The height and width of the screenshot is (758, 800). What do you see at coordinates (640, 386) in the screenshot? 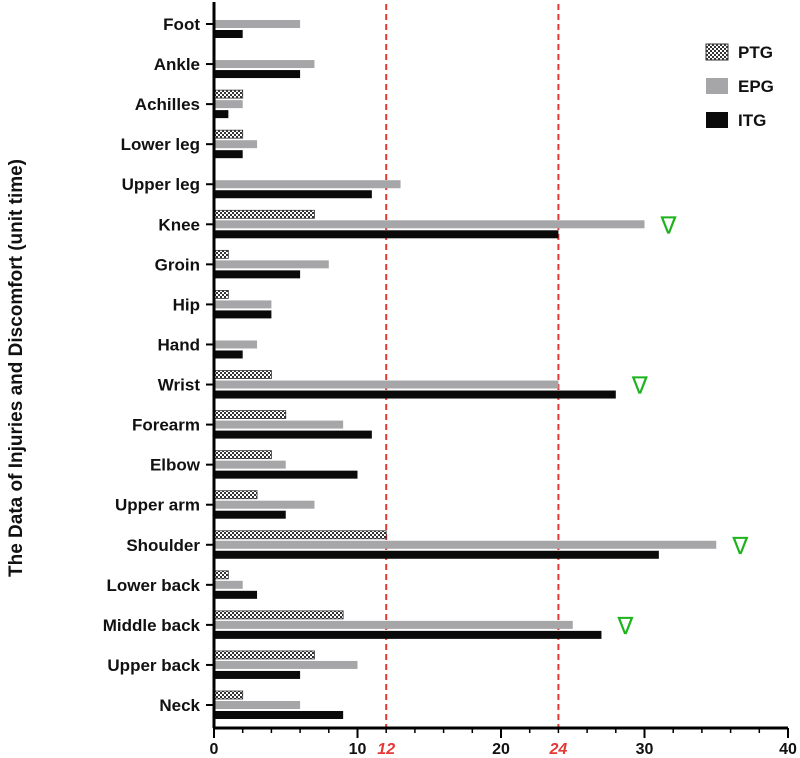
I see `marker-wrist: ∇` at bounding box center [640, 386].